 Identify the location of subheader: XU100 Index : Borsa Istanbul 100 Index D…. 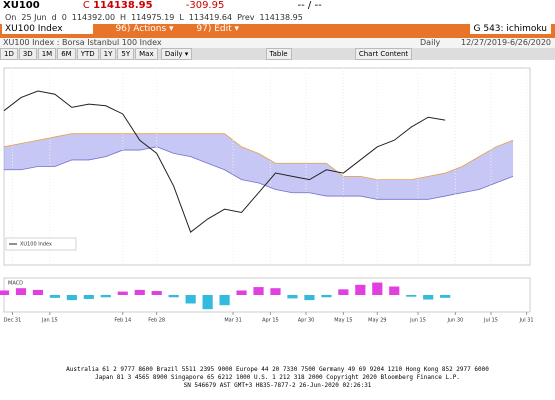
(277, 43).